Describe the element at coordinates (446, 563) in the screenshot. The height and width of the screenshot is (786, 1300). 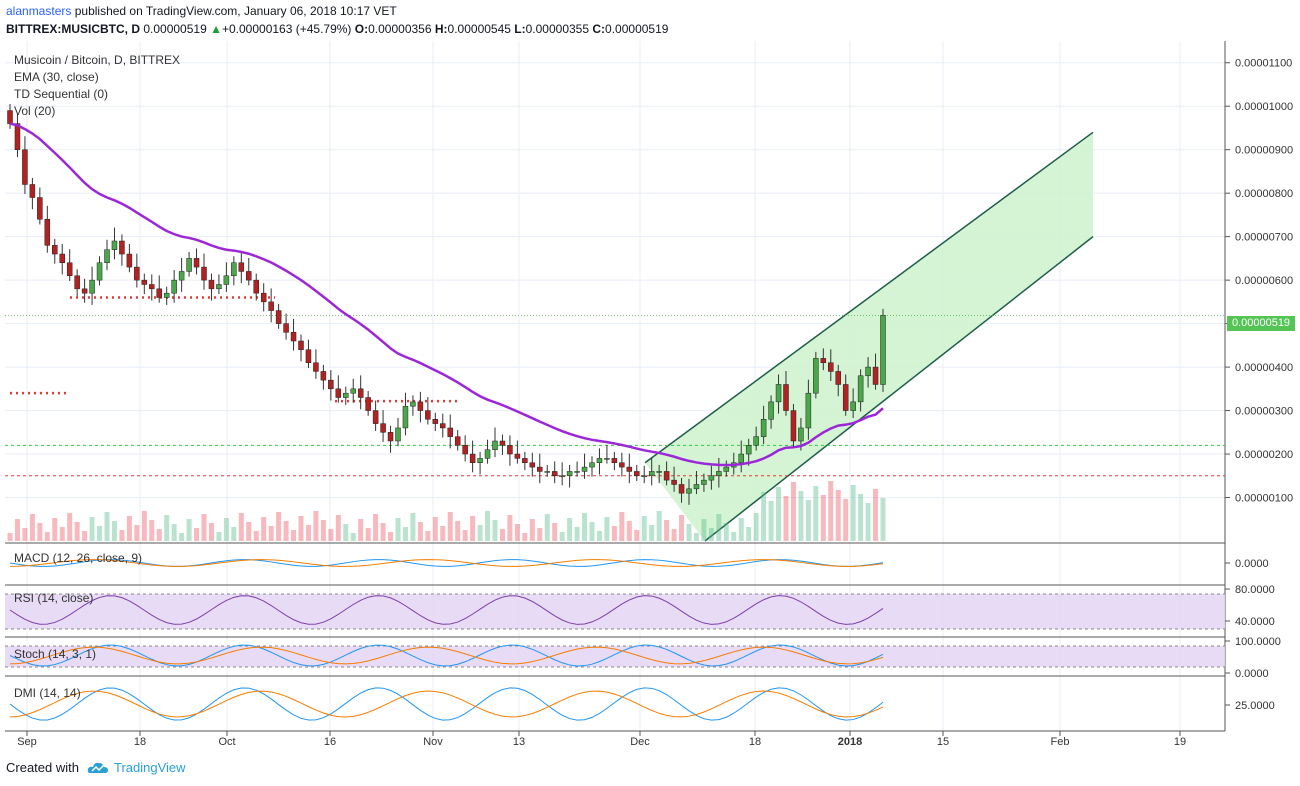
I see `macd-line-signal` at that location.